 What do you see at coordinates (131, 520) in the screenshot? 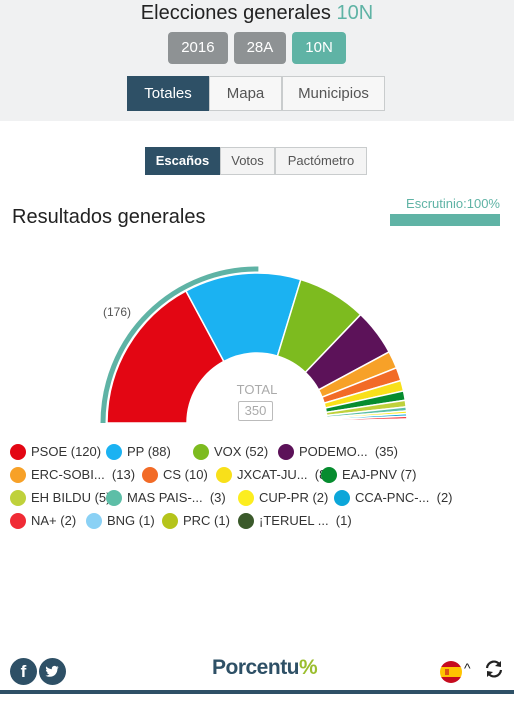
I see `legend-label: BNG (1)` at bounding box center [131, 520].